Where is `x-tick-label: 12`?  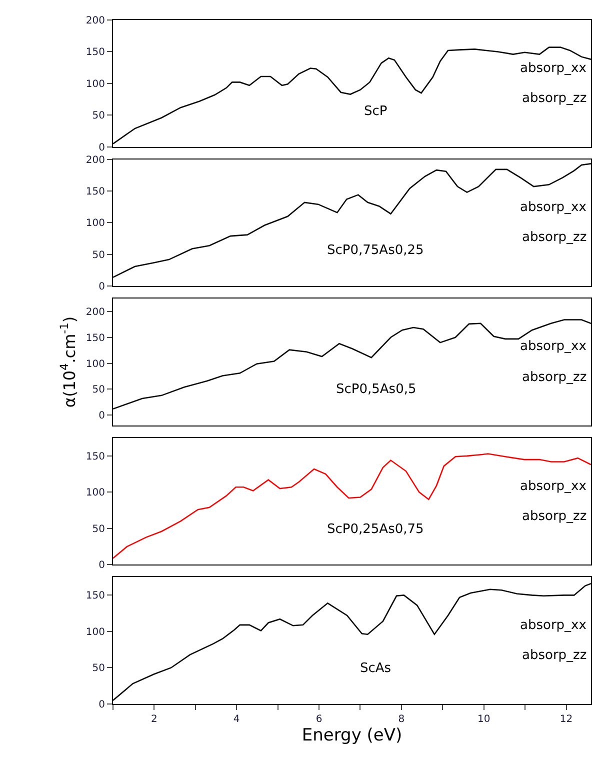 x-tick-label: 12 is located at coordinates (566, 719).